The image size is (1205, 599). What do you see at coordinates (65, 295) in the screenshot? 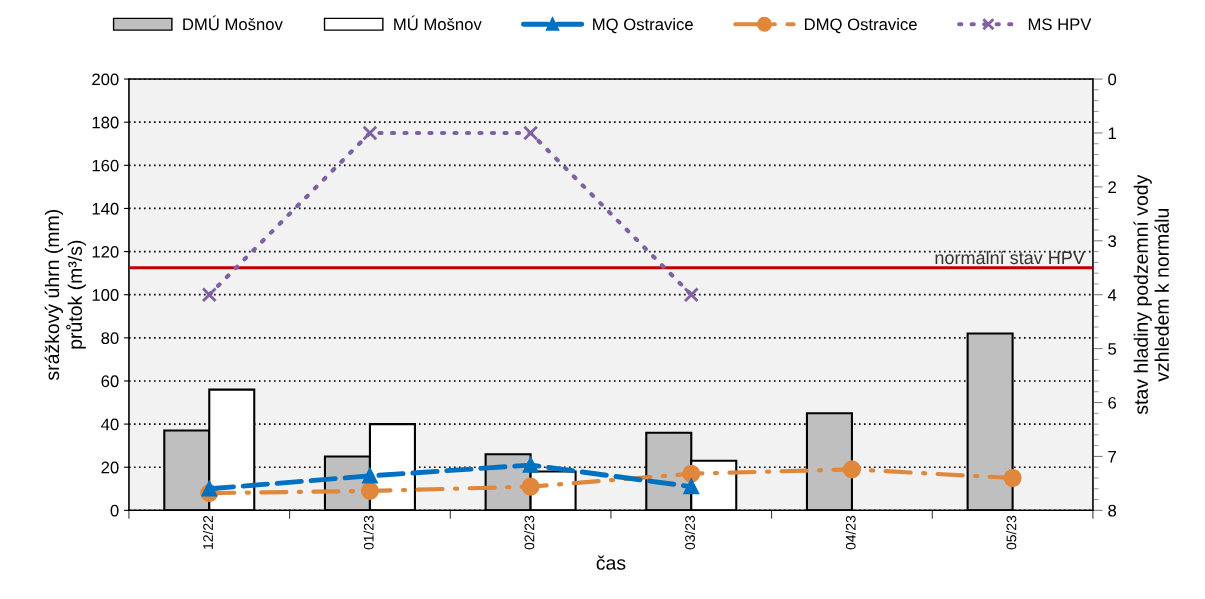
I see `y-axis-title: srážkový úhrn (mm) průtok (m³/s)` at bounding box center [65, 295].